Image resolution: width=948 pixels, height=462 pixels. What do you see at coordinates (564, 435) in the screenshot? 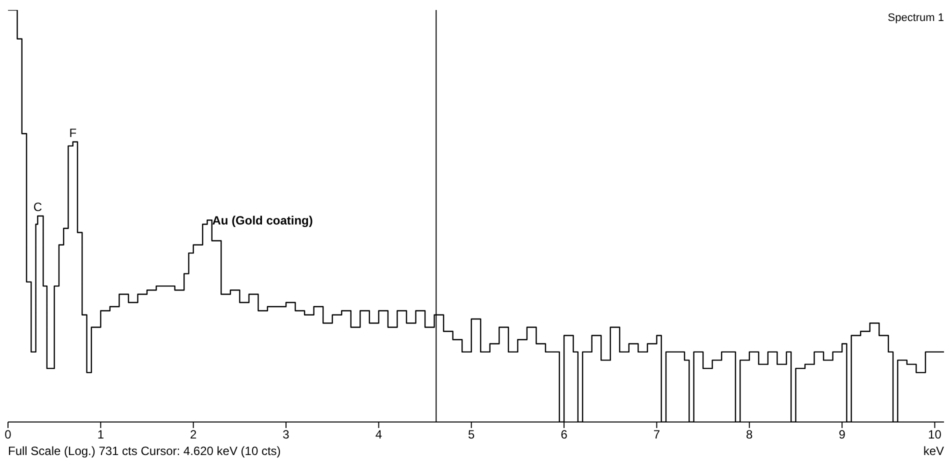
I see `x-tick-label: 6` at bounding box center [564, 435].